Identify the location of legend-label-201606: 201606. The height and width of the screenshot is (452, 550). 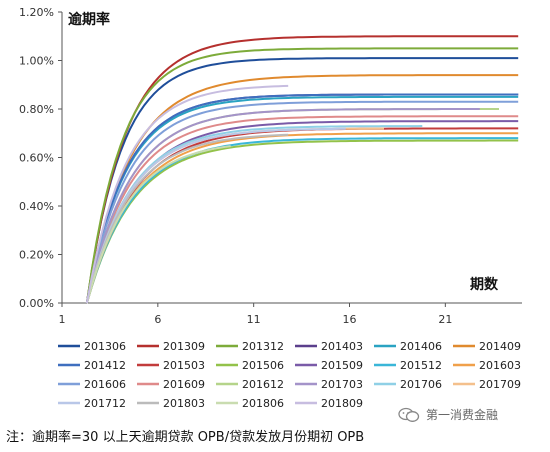
(105, 384).